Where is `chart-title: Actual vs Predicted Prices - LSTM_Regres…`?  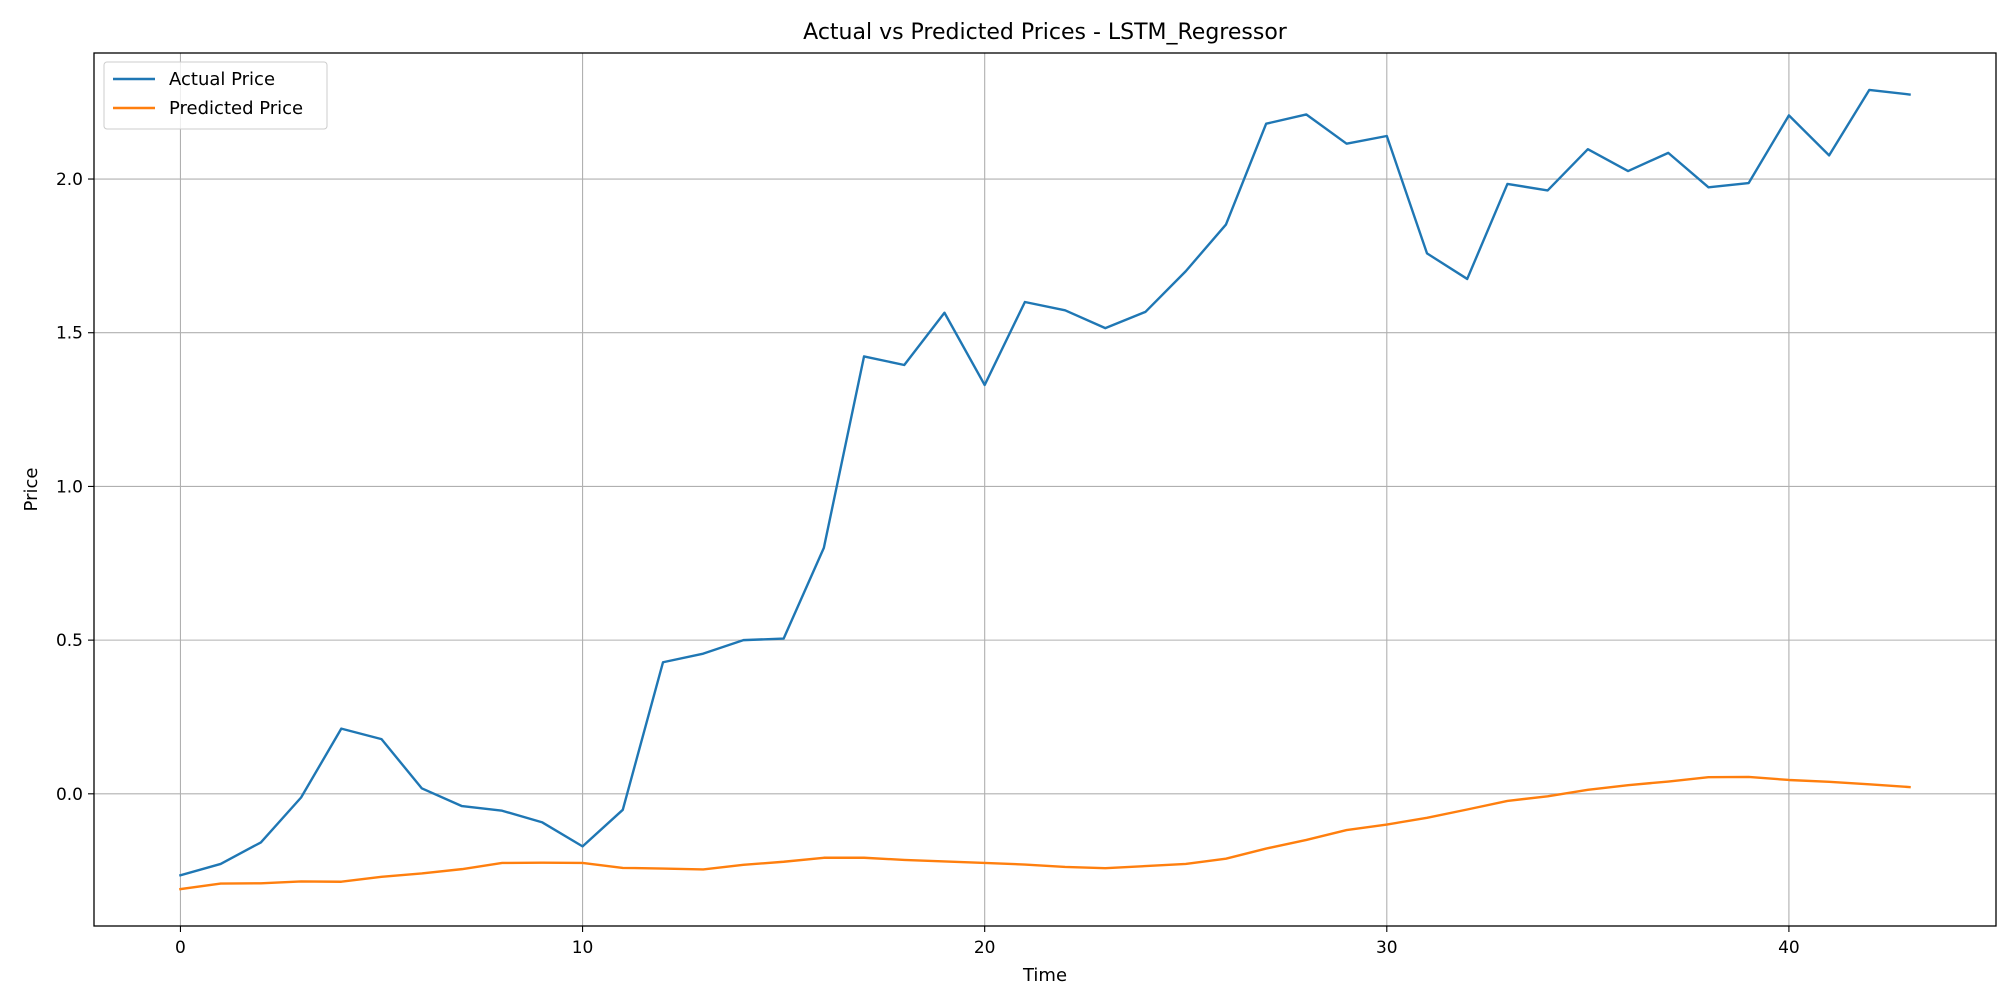 chart-title: Actual vs Predicted Prices - LSTM_Regres… is located at coordinates (1045, 32).